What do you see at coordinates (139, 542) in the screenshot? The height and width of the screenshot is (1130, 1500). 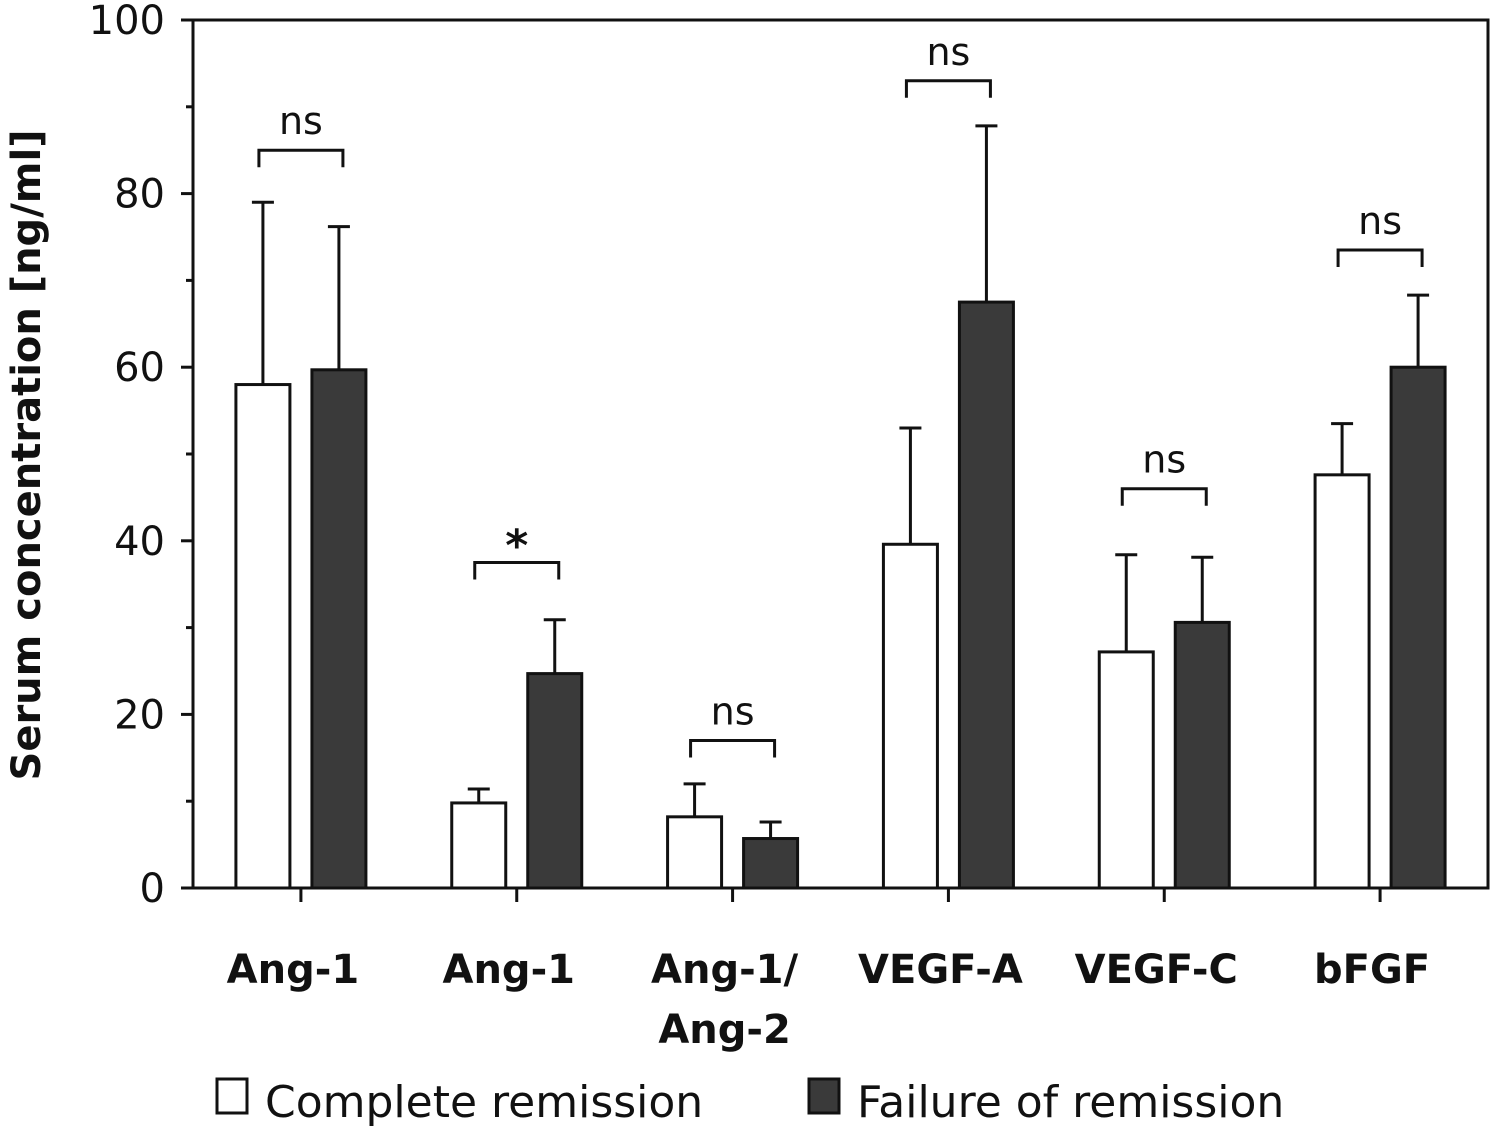 I see `y-tick-label: 40` at bounding box center [139, 542].